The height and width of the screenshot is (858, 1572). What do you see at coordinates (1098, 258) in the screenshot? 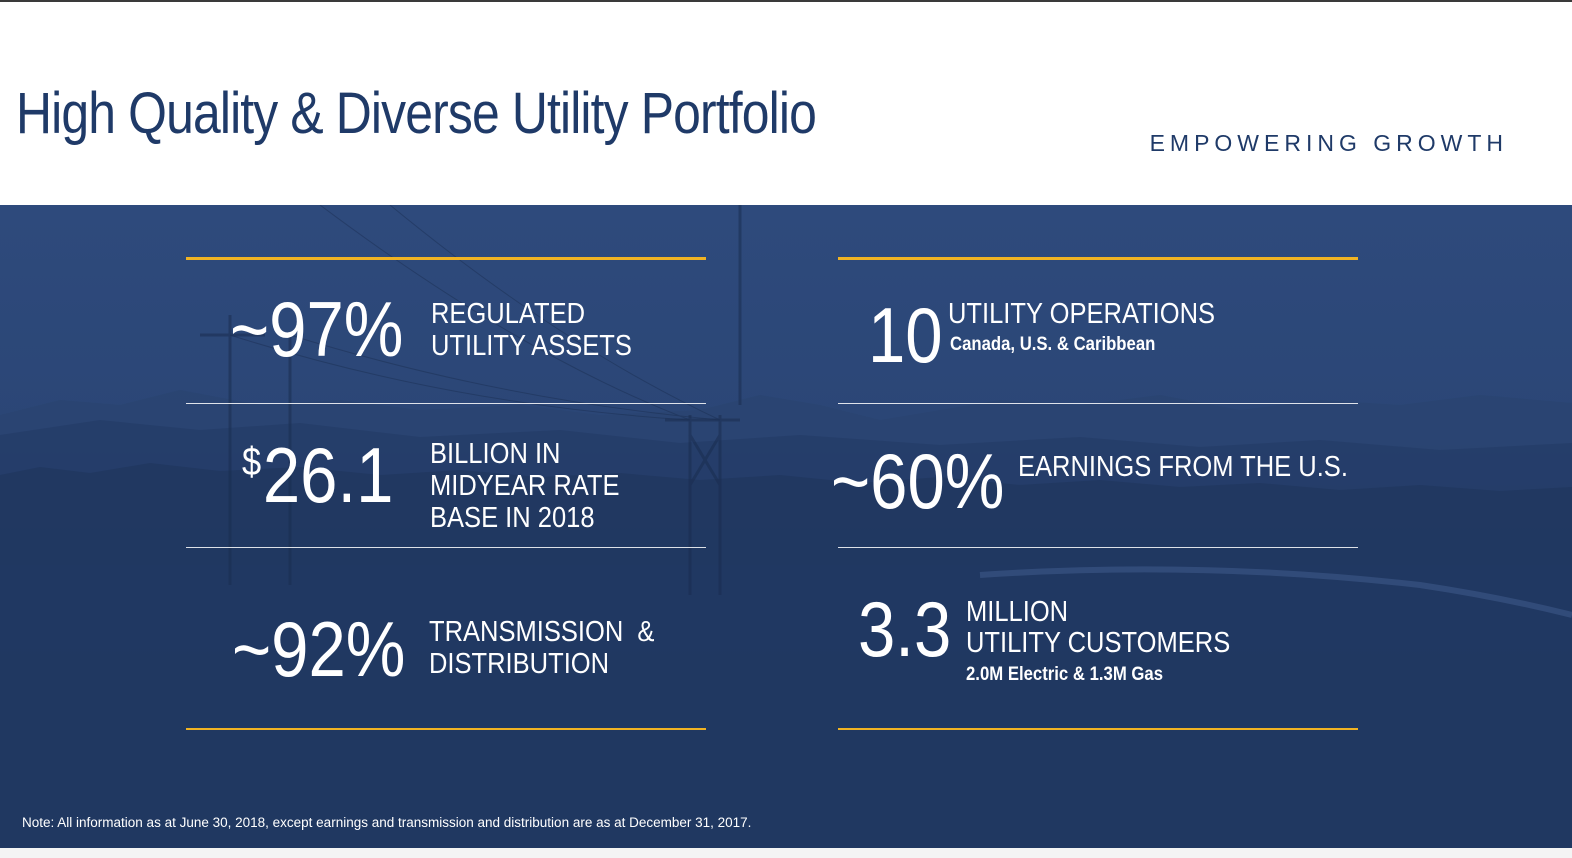
I see `right-top-gold-rule` at bounding box center [1098, 258].